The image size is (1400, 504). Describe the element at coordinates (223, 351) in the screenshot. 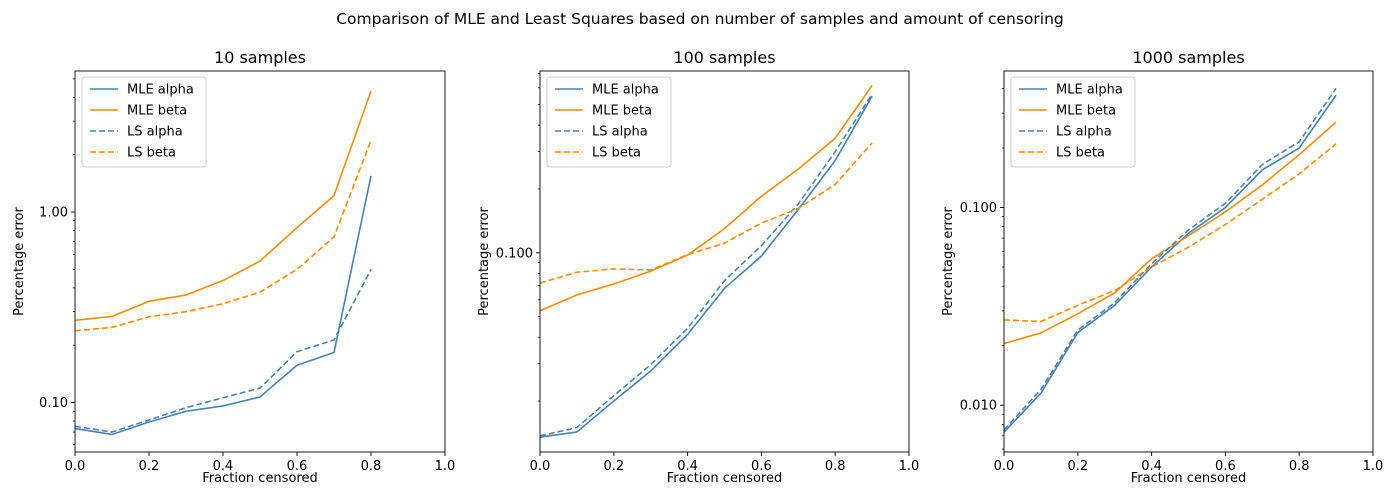

I see `series-line-ls-alpha` at that location.